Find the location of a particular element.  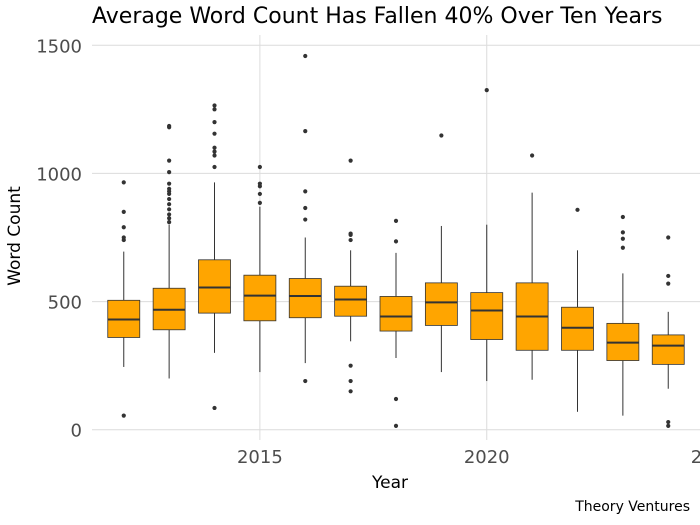

caption: Theory Ventures is located at coordinates (632, 507).